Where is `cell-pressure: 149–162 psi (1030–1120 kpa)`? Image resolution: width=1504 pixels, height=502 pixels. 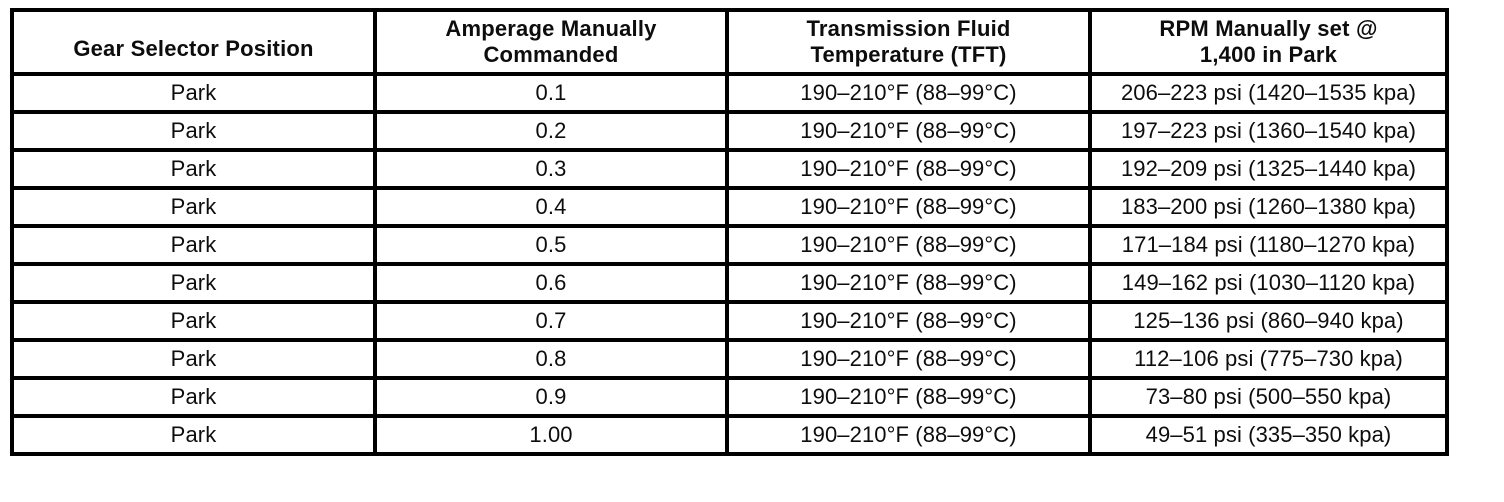 cell-pressure: 149–162 psi (1030–1120 kpa) is located at coordinates (1268, 283).